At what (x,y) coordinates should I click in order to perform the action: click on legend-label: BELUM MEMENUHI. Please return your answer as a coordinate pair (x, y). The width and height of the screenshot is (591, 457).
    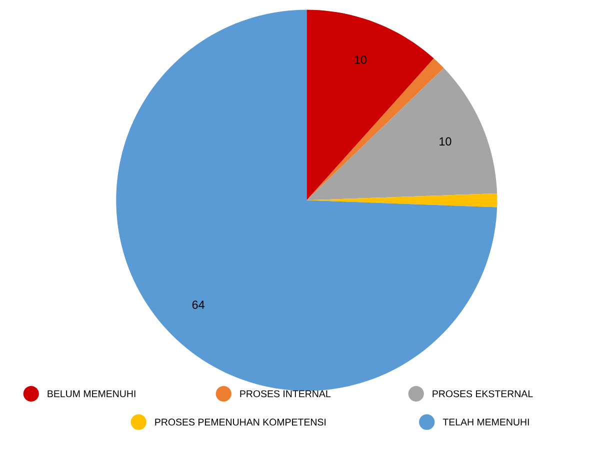
    Looking at the image, I should click on (92, 394).